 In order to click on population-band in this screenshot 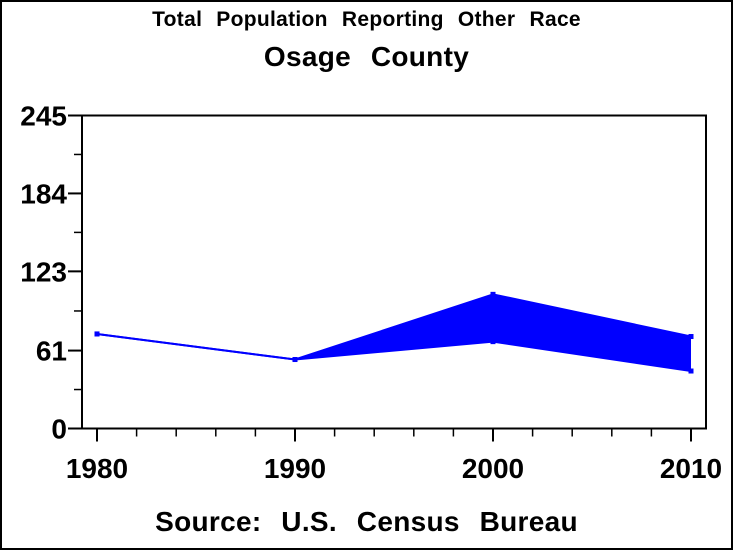, I will do `click(394, 333)`.